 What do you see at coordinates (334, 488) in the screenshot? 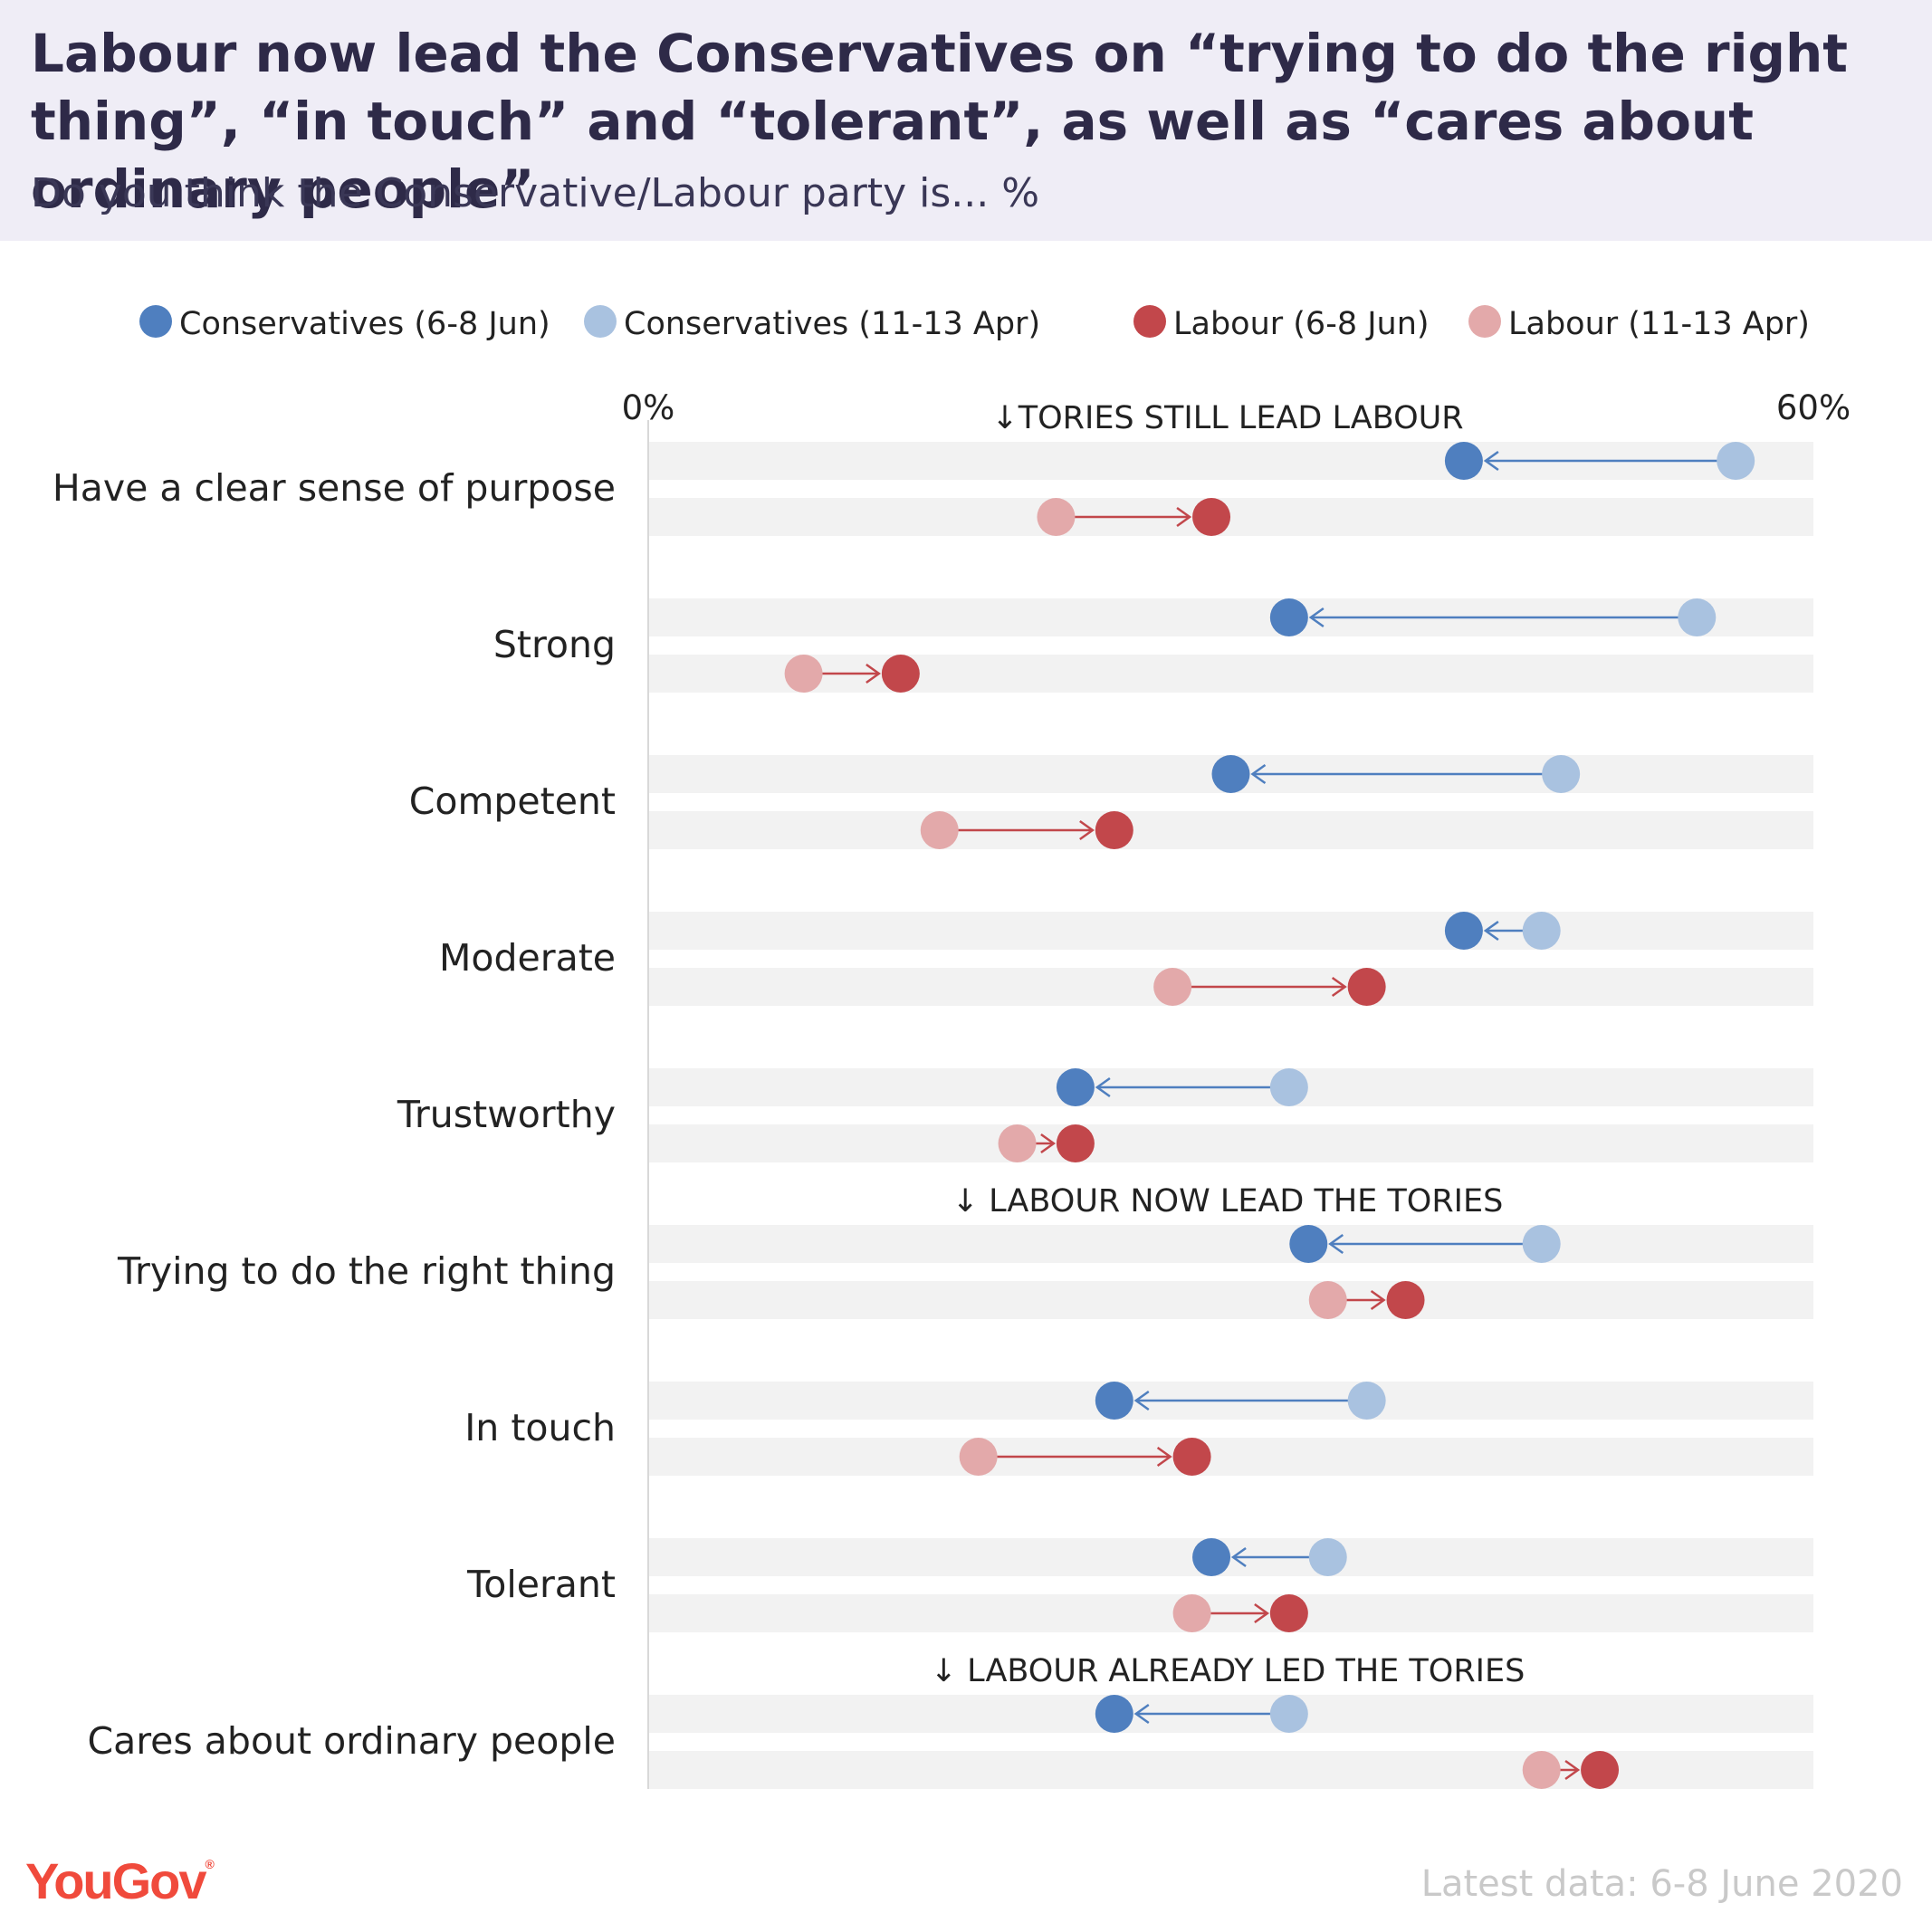
I see `category-label: Have a clear sense of purpose` at bounding box center [334, 488].